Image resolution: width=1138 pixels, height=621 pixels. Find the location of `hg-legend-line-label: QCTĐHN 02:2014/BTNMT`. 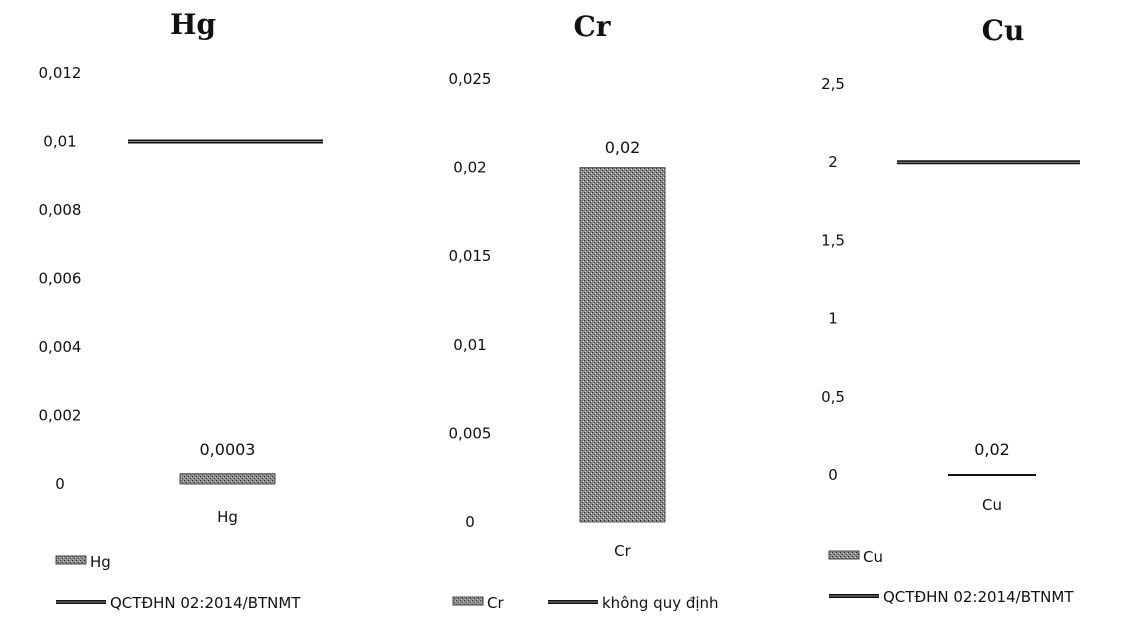

hg-legend-line-label: QCTĐHN 02:2014/BTNMT is located at coordinates (205, 603).